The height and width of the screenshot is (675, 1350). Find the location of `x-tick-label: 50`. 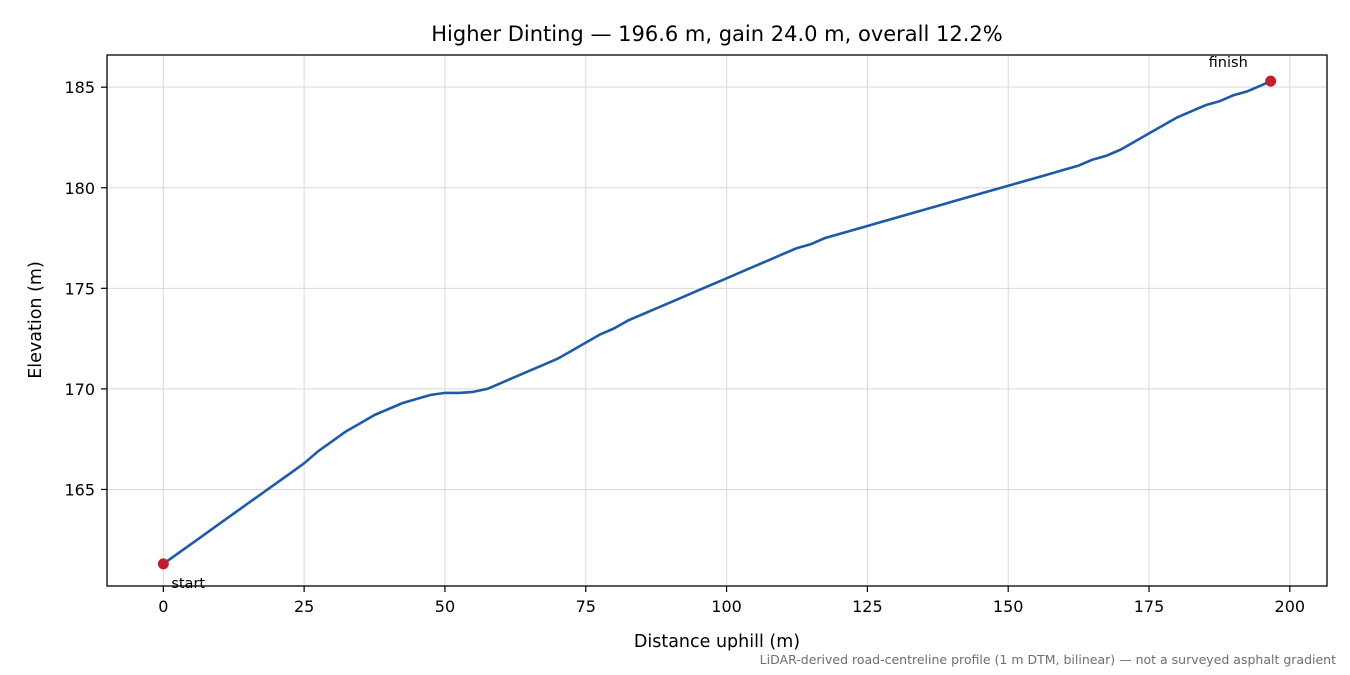

x-tick-label: 50 is located at coordinates (445, 606).